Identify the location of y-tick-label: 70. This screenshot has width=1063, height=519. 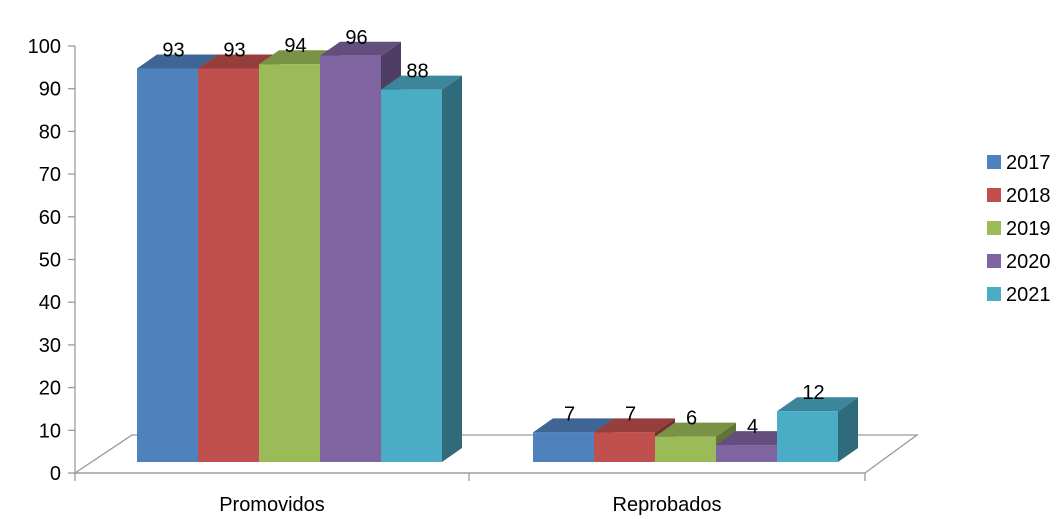
(50, 175).